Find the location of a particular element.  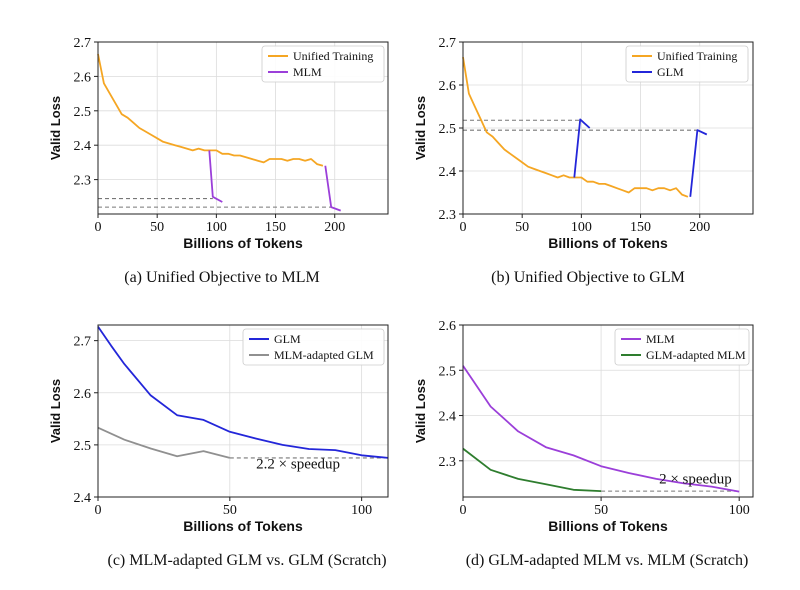

legend-label: GLM-adapted MLM is located at coordinates (696, 355).